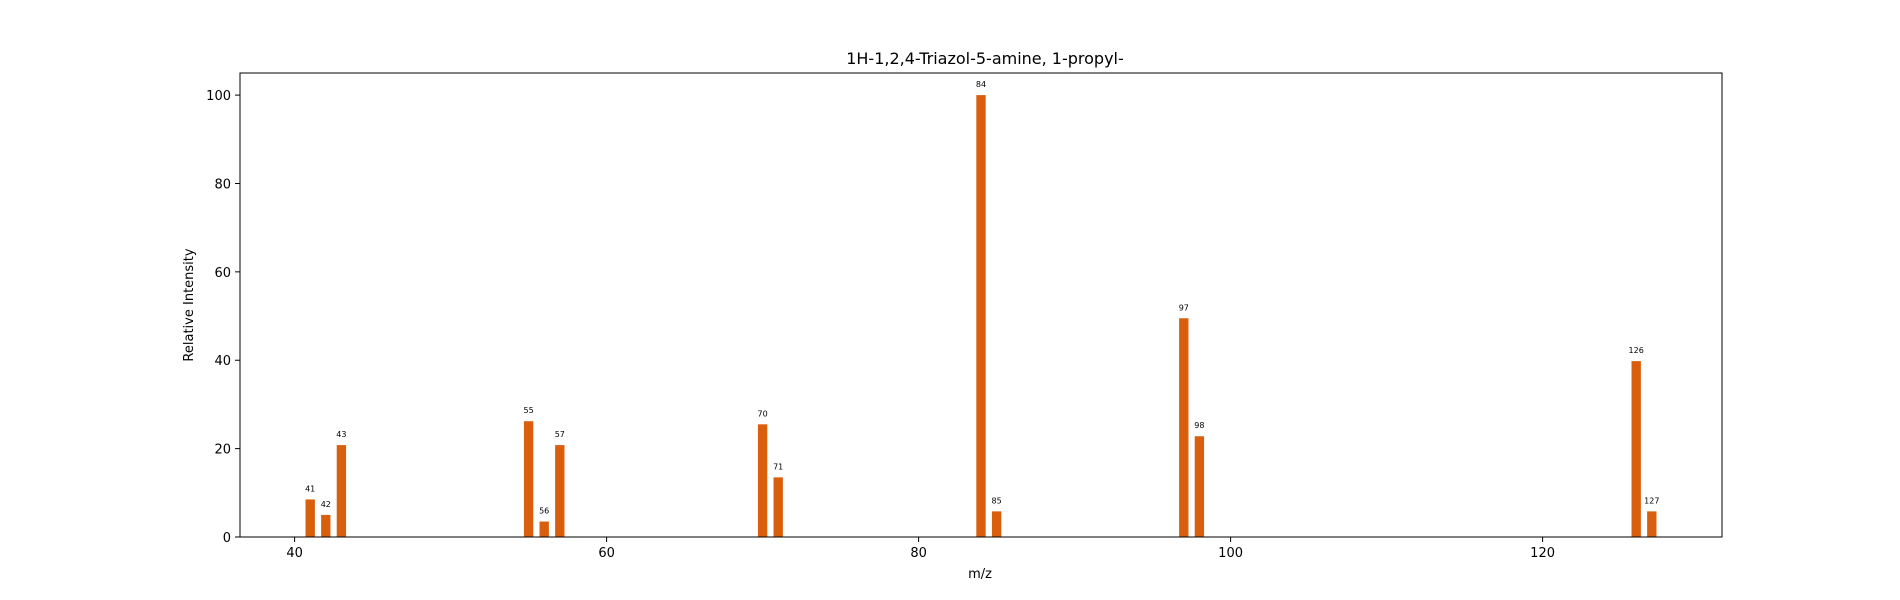 The height and width of the screenshot is (600, 1900). What do you see at coordinates (1636, 350) in the screenshot?
I see `bar-label-126: 126` at bounding box center [1636, 350].